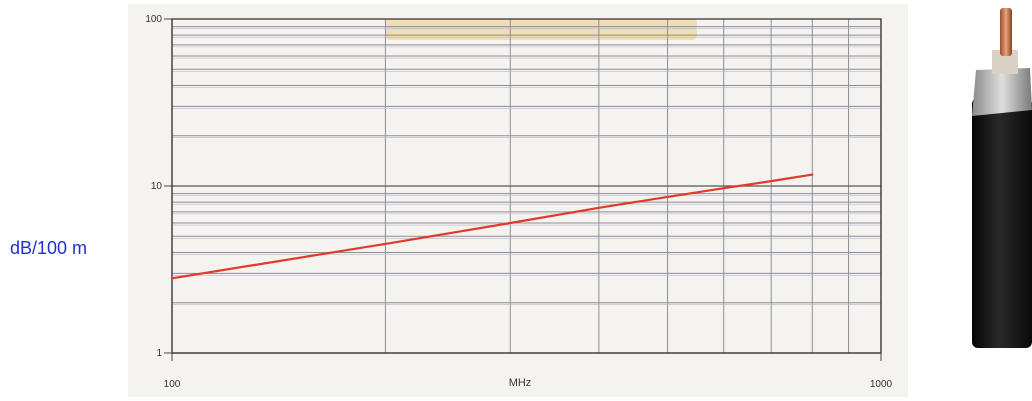 This screenshot has height=401, width=1032. I want to click on x-tick-label: 100, so click(172, 384).